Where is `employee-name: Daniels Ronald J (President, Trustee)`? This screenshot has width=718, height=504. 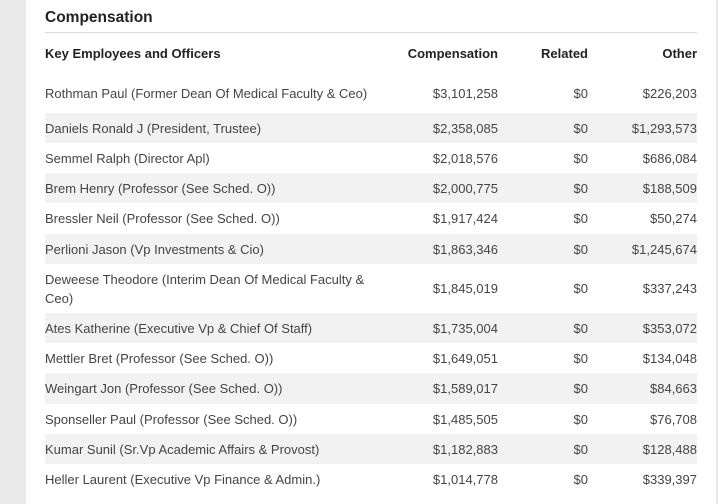 employee-name: Daniels Ronald J (President, Trustee) is located at coordinates (153, 128).